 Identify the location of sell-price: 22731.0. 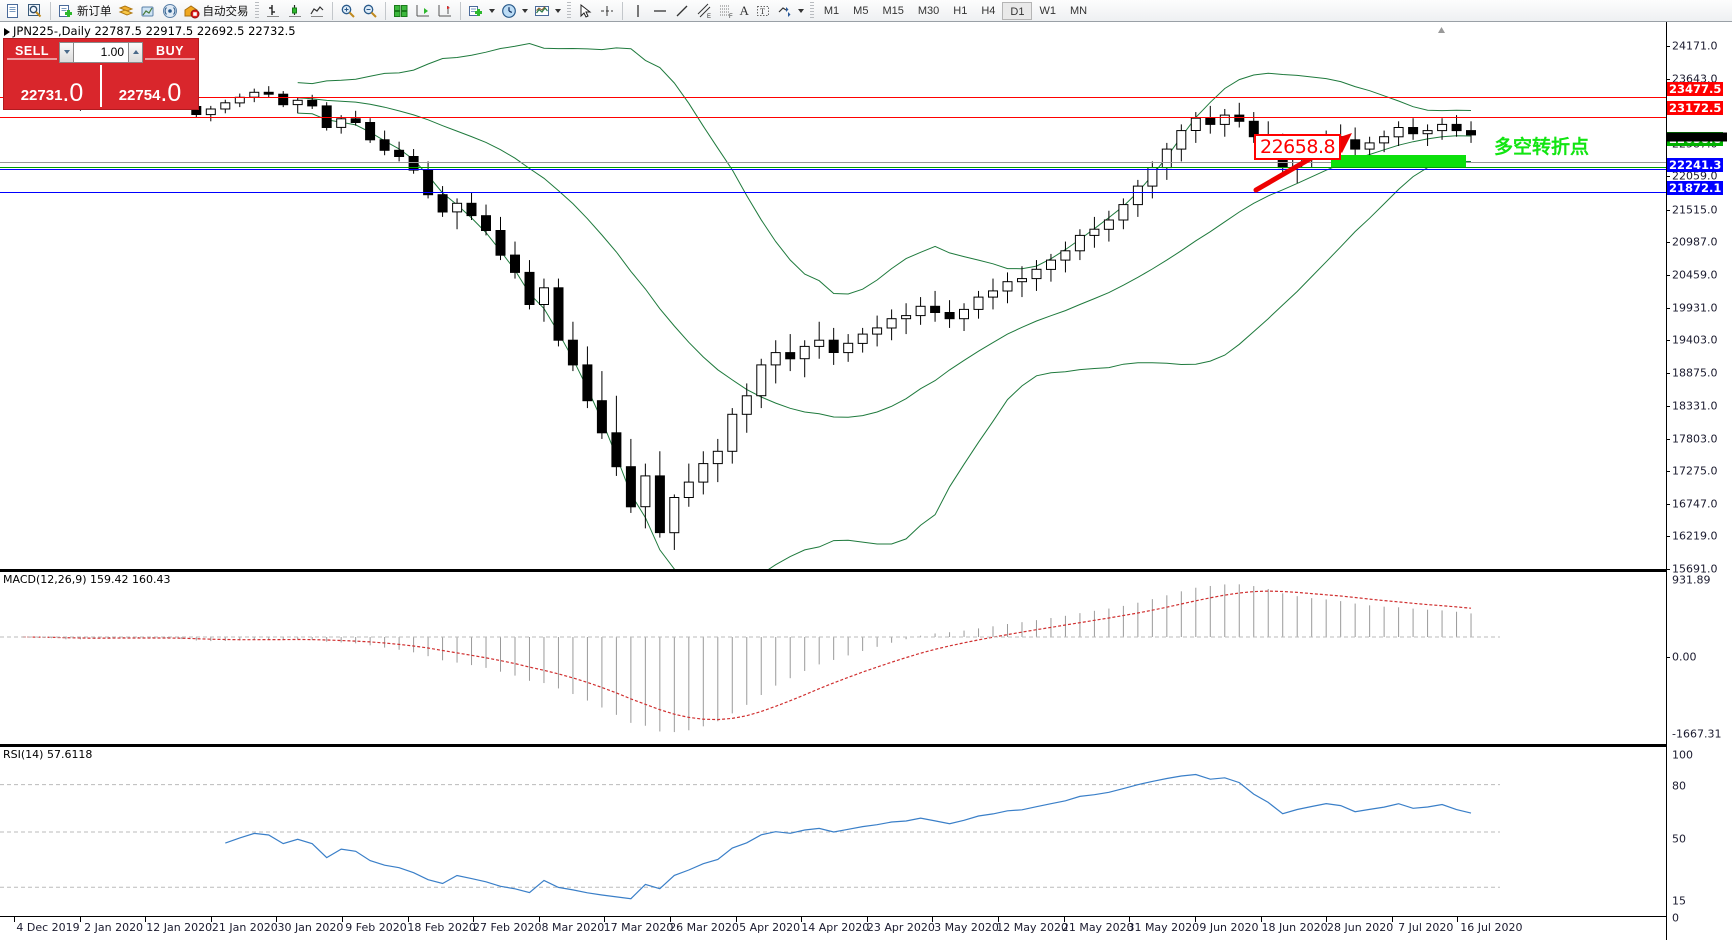
(52, 86).